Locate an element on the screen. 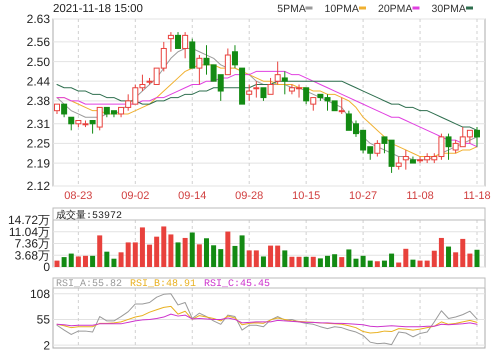 This screenshot has width=499, height=350. y-tick-label: 2.12 is located at coordinates (38, 186).